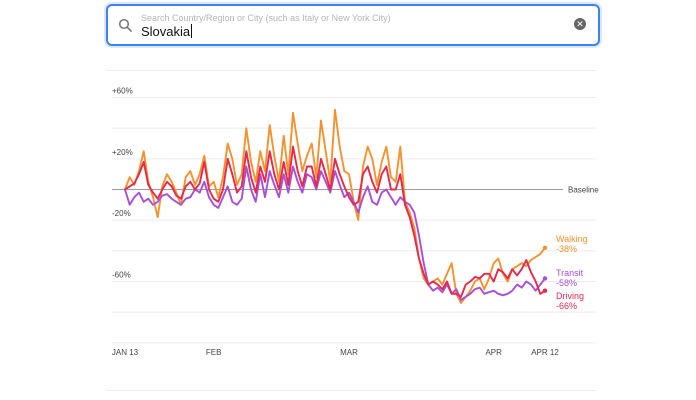 The width and height of the screenshot is (696, 400). I want to click on clear-icon: ✕, so click(580, 24).